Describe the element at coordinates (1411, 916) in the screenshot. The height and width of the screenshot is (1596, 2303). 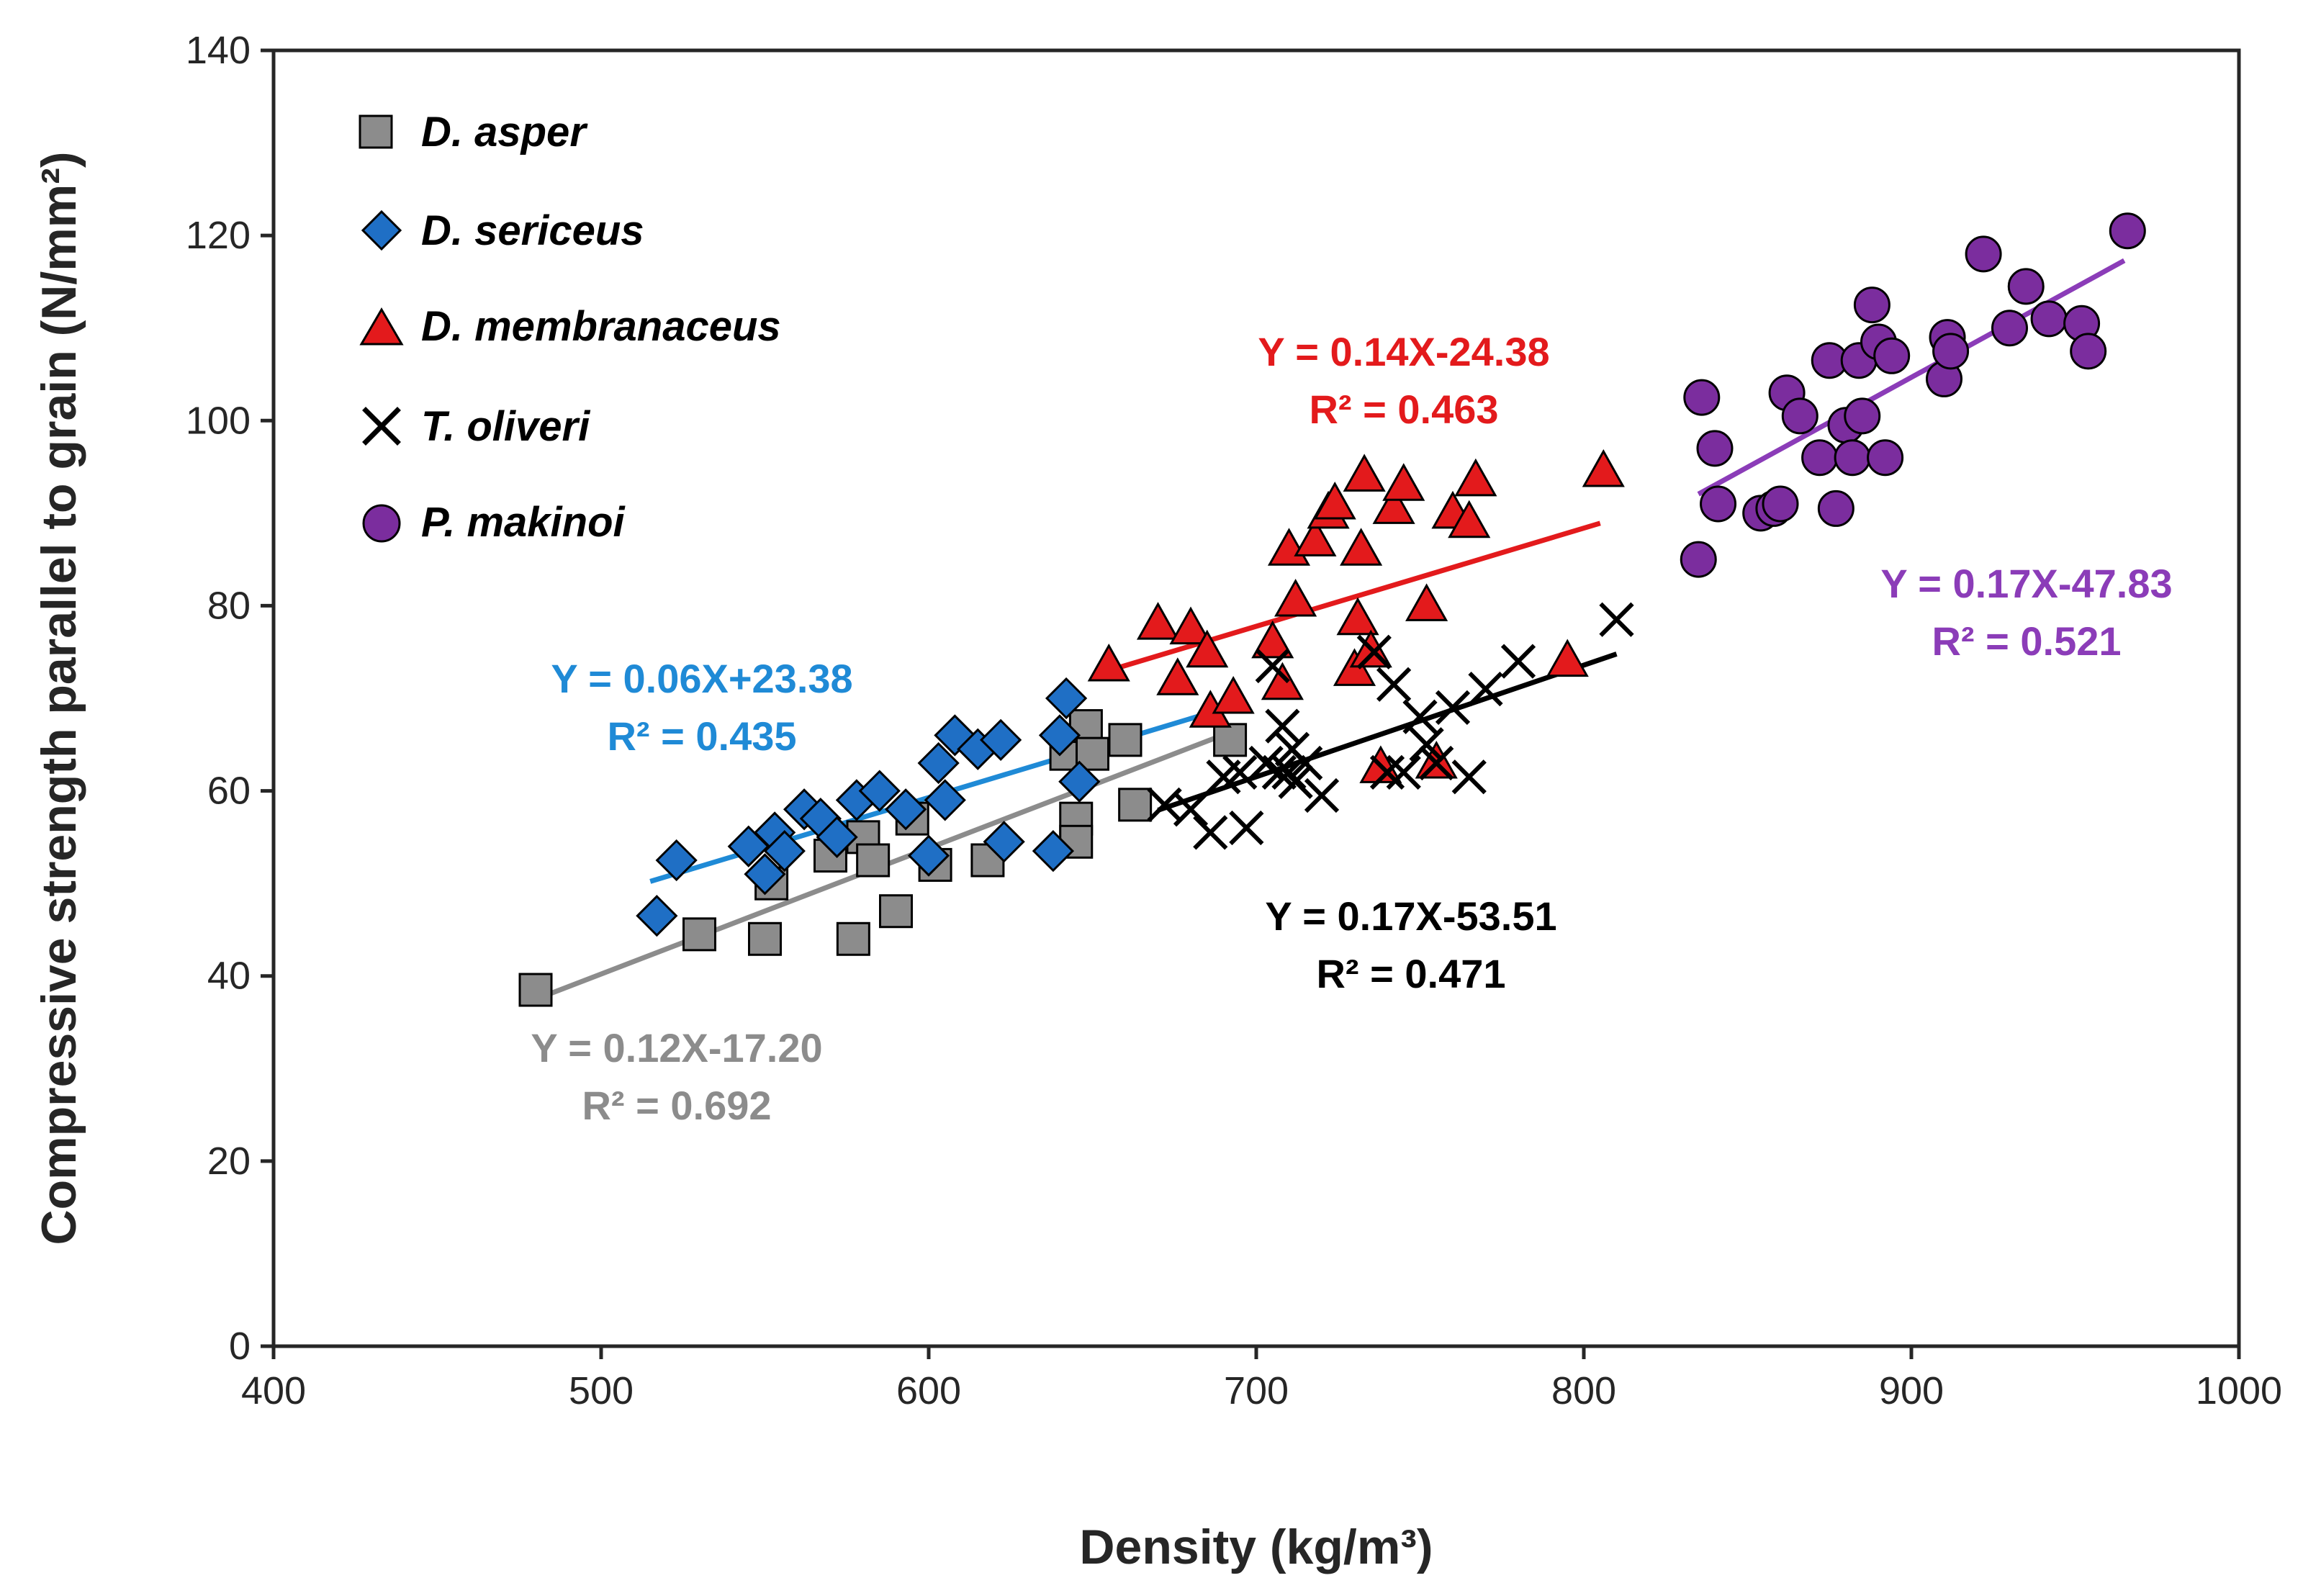
I see `equation-text: Y = 0.17X-53.51` at that location.